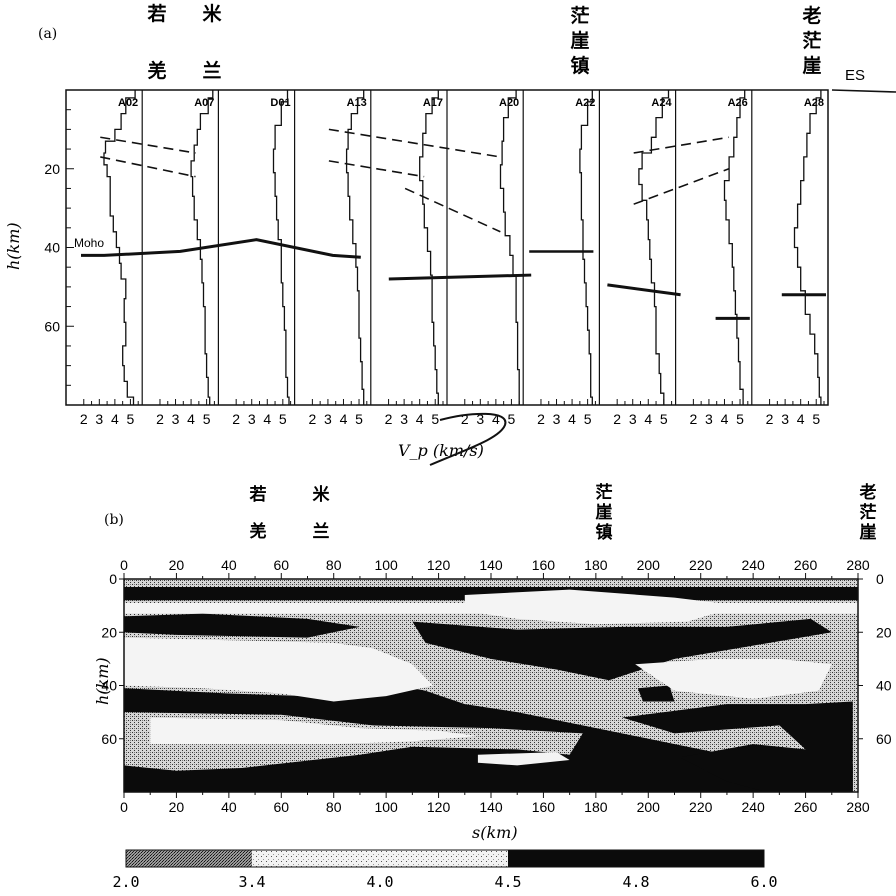 The image size is (896, 896). I want to click on x-tick-label-bottom: 280, so click(858, 807).